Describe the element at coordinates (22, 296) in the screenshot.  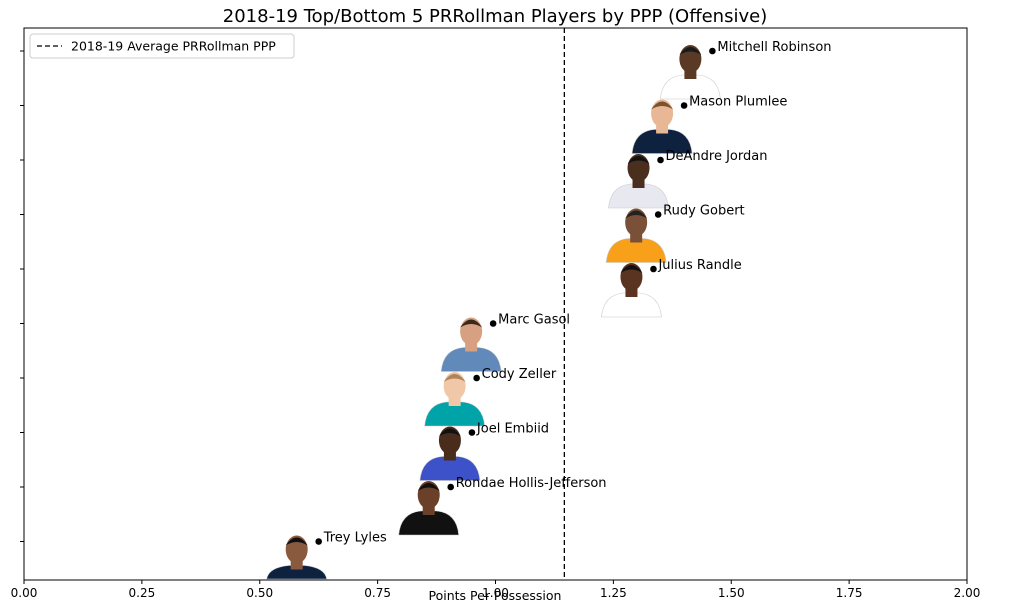
I see `y-axis-ticks` at that location.